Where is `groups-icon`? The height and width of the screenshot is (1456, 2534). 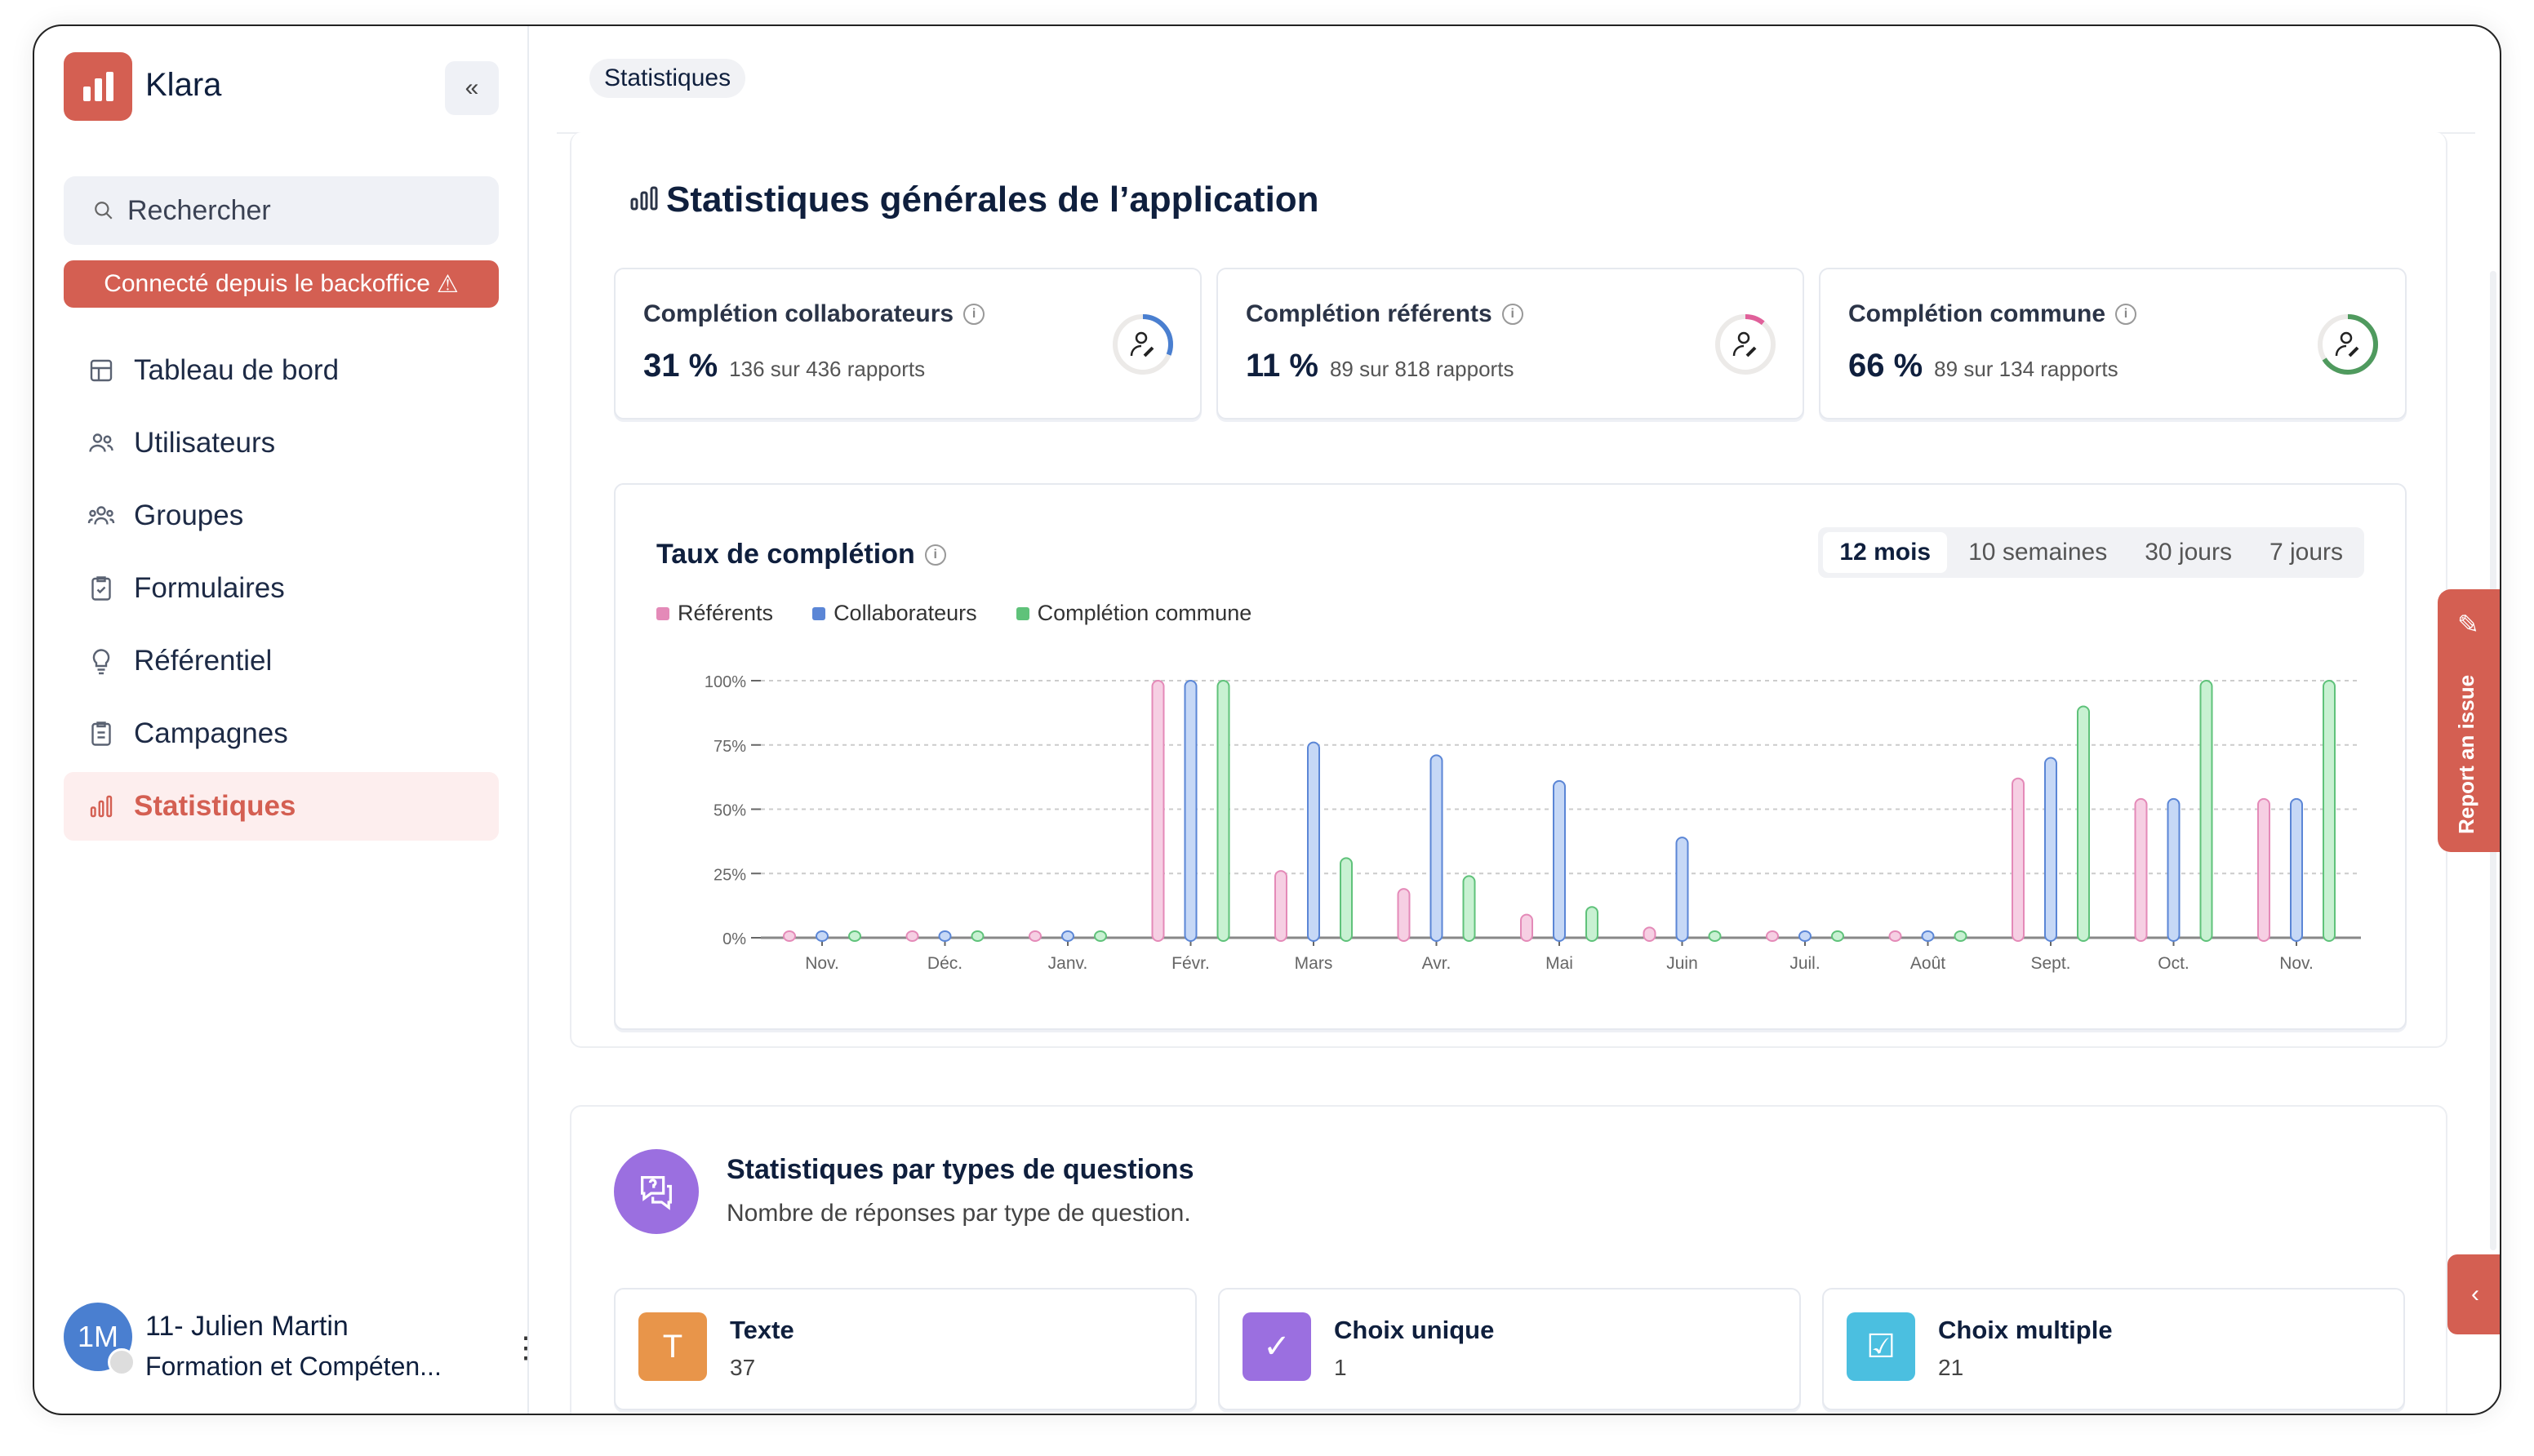 groups-icon is located at coordinates (101, 516).